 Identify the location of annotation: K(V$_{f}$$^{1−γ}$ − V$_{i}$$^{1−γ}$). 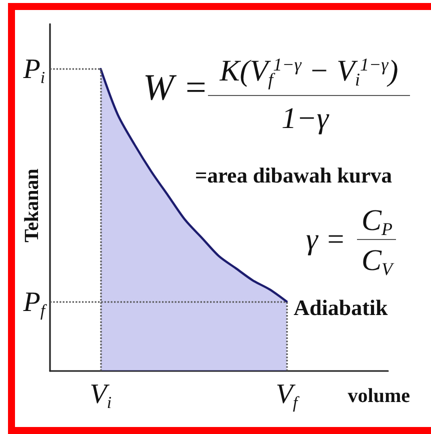
(309, 72).